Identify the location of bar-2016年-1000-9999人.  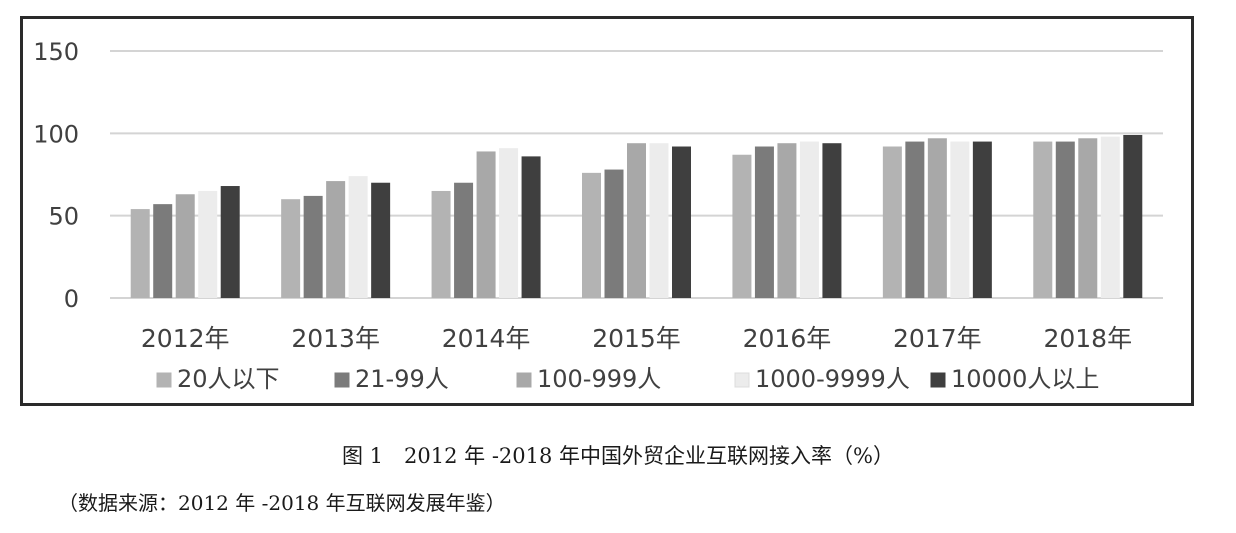
(809, 219).